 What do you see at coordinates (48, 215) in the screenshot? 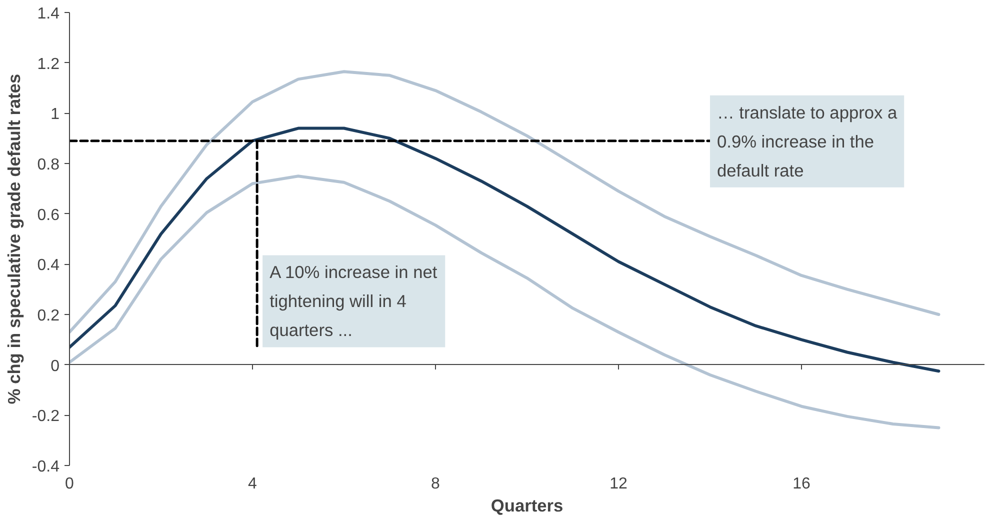
I see `y-tick-label: 0.6` at bounding box center [48, 215].